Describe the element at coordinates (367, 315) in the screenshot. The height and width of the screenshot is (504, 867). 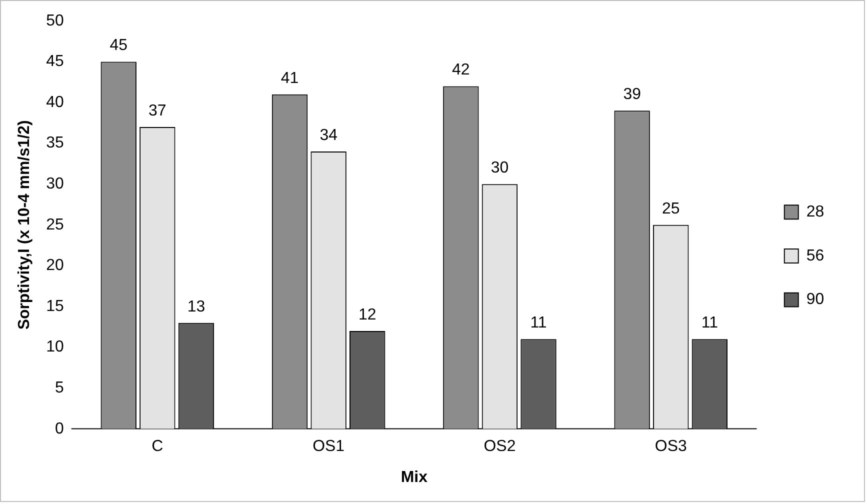
I see `data-label: 12` at that location.